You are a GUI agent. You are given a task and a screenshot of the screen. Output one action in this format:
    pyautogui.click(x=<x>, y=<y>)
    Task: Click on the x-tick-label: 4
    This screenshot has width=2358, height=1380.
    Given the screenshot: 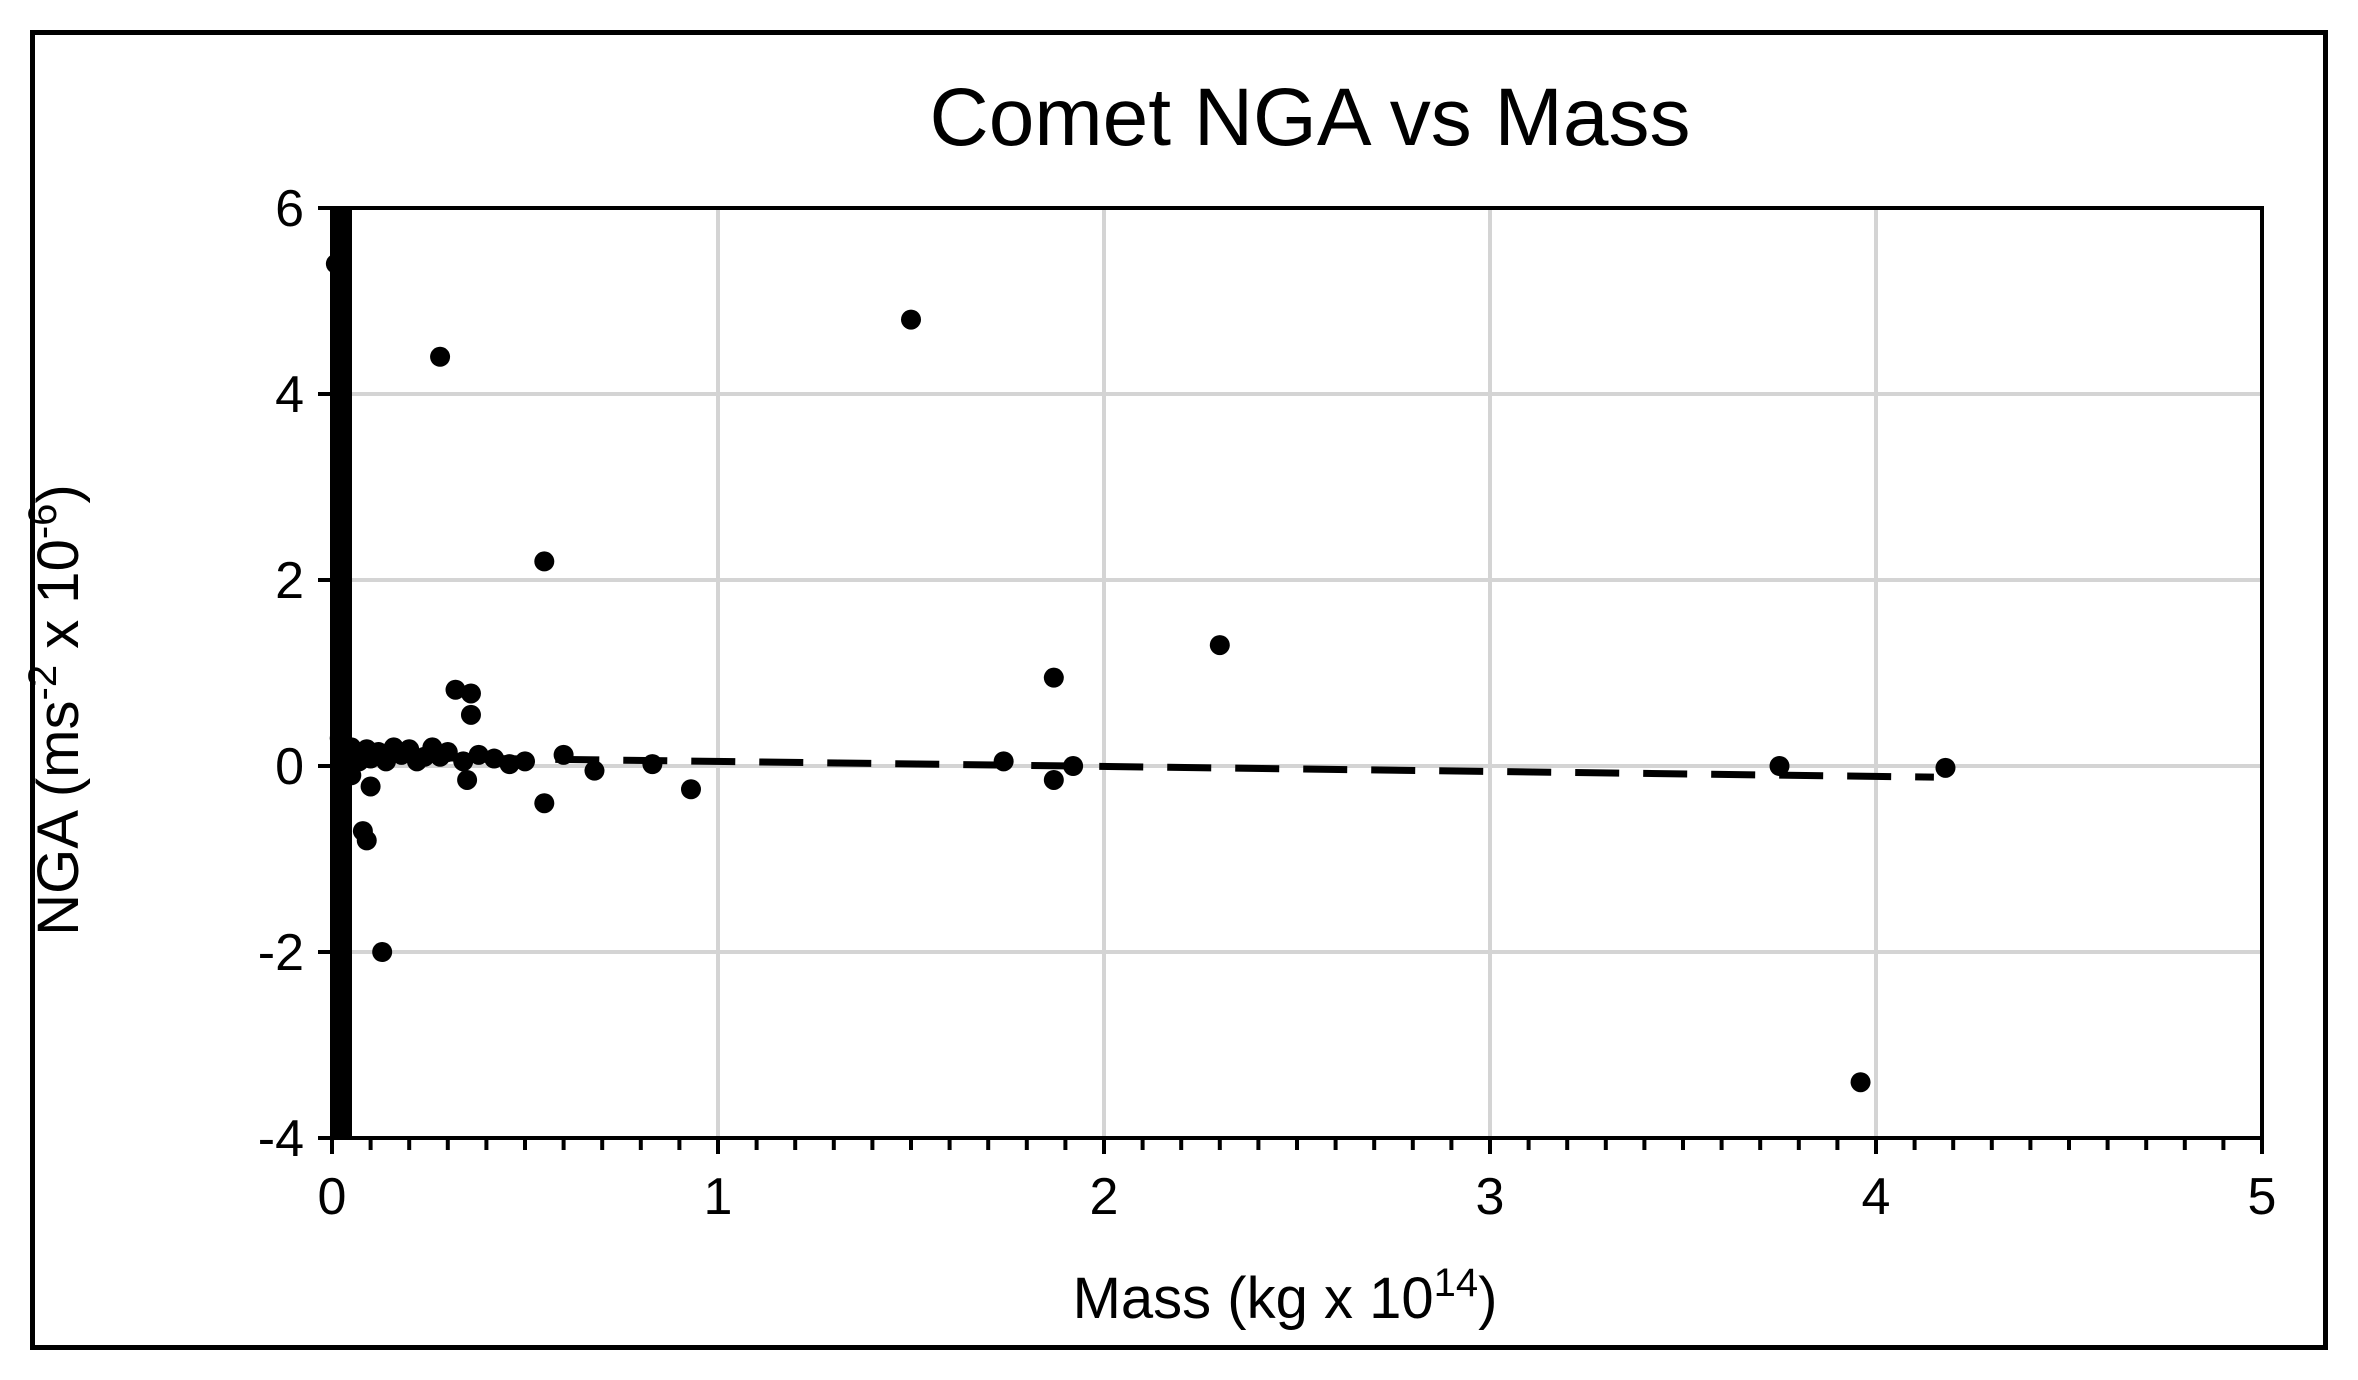 What is the action you would take?
    pyautogui.click(x=1876, y=1197)
    